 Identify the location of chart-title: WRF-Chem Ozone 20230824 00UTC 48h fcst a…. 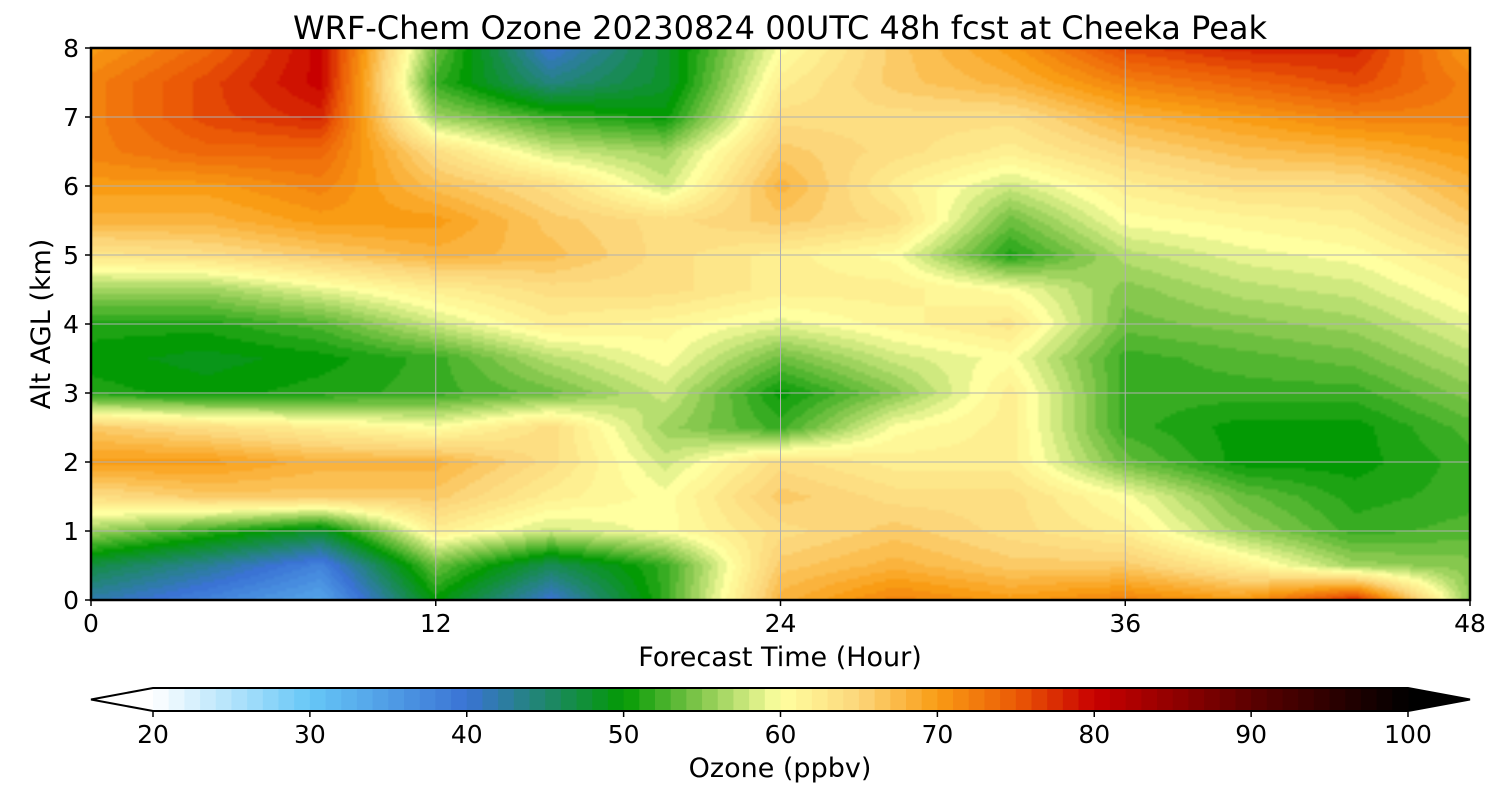
(780, 28).